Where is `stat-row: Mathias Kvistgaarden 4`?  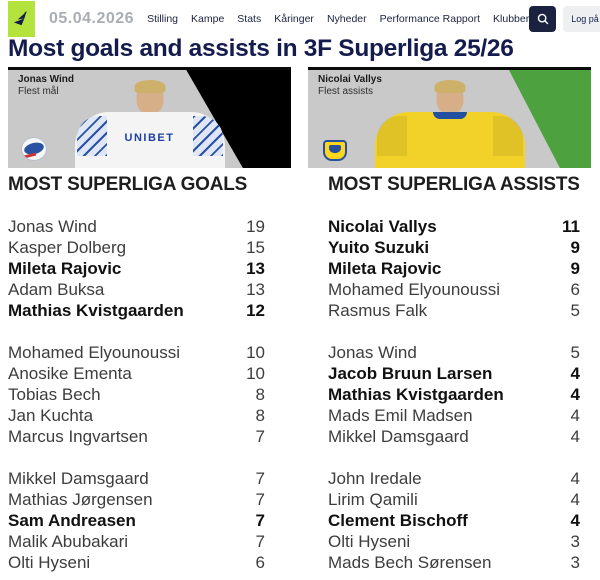 stat-row: Mathias Kvistgaarden 4 is located at coordinates (454, 394).